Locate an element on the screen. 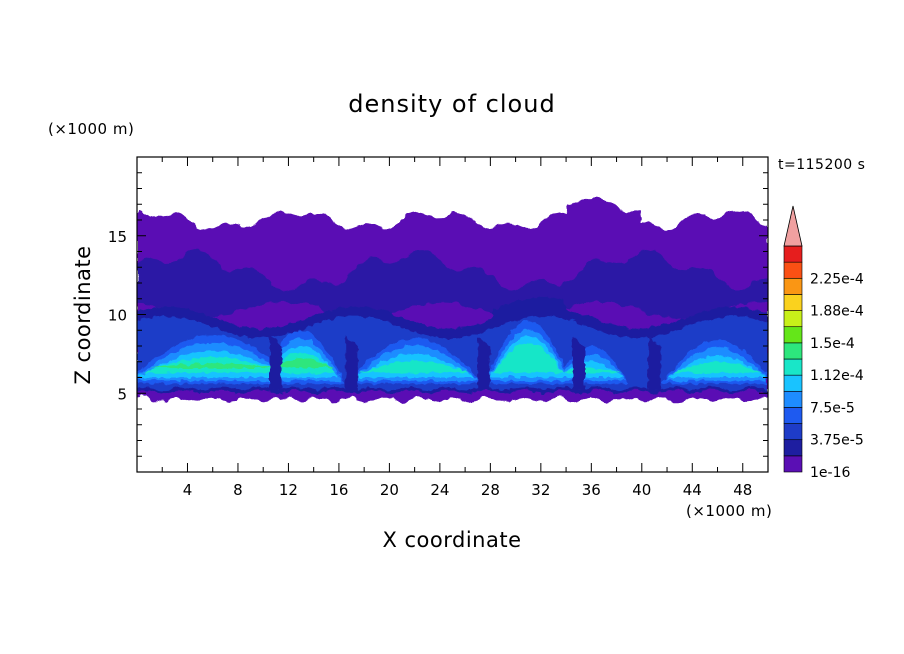 The width and height of the screenshot is (904, 654). colorbar-label: 7.5e-5 is located at coordinates (832, 408).